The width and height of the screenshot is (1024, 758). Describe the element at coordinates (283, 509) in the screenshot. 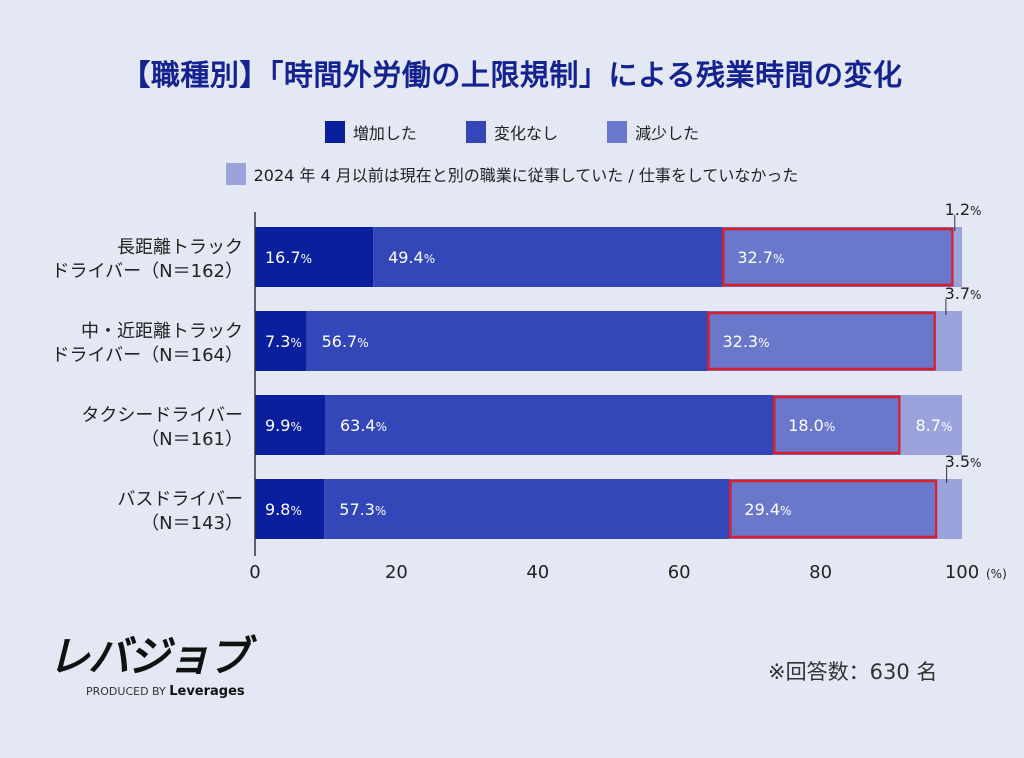

I see `data-label: 9.8%` at that location.